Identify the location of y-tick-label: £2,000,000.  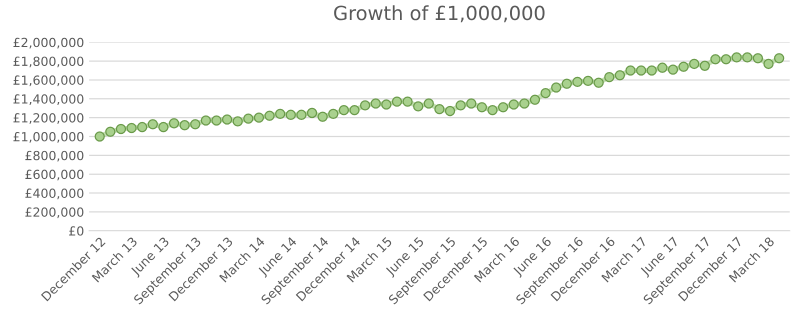
(48, 43).